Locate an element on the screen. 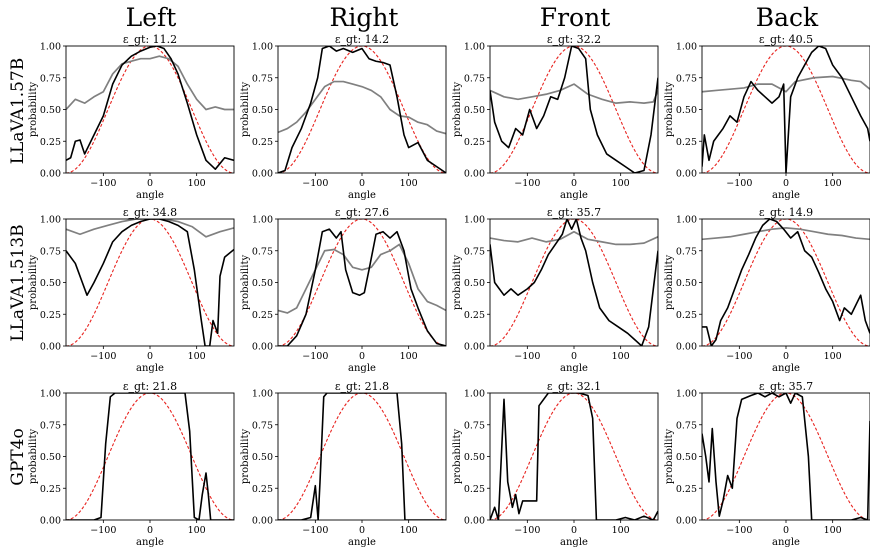  panel-title: ε_gt: 21.8 is located at coordinates (150, 386).